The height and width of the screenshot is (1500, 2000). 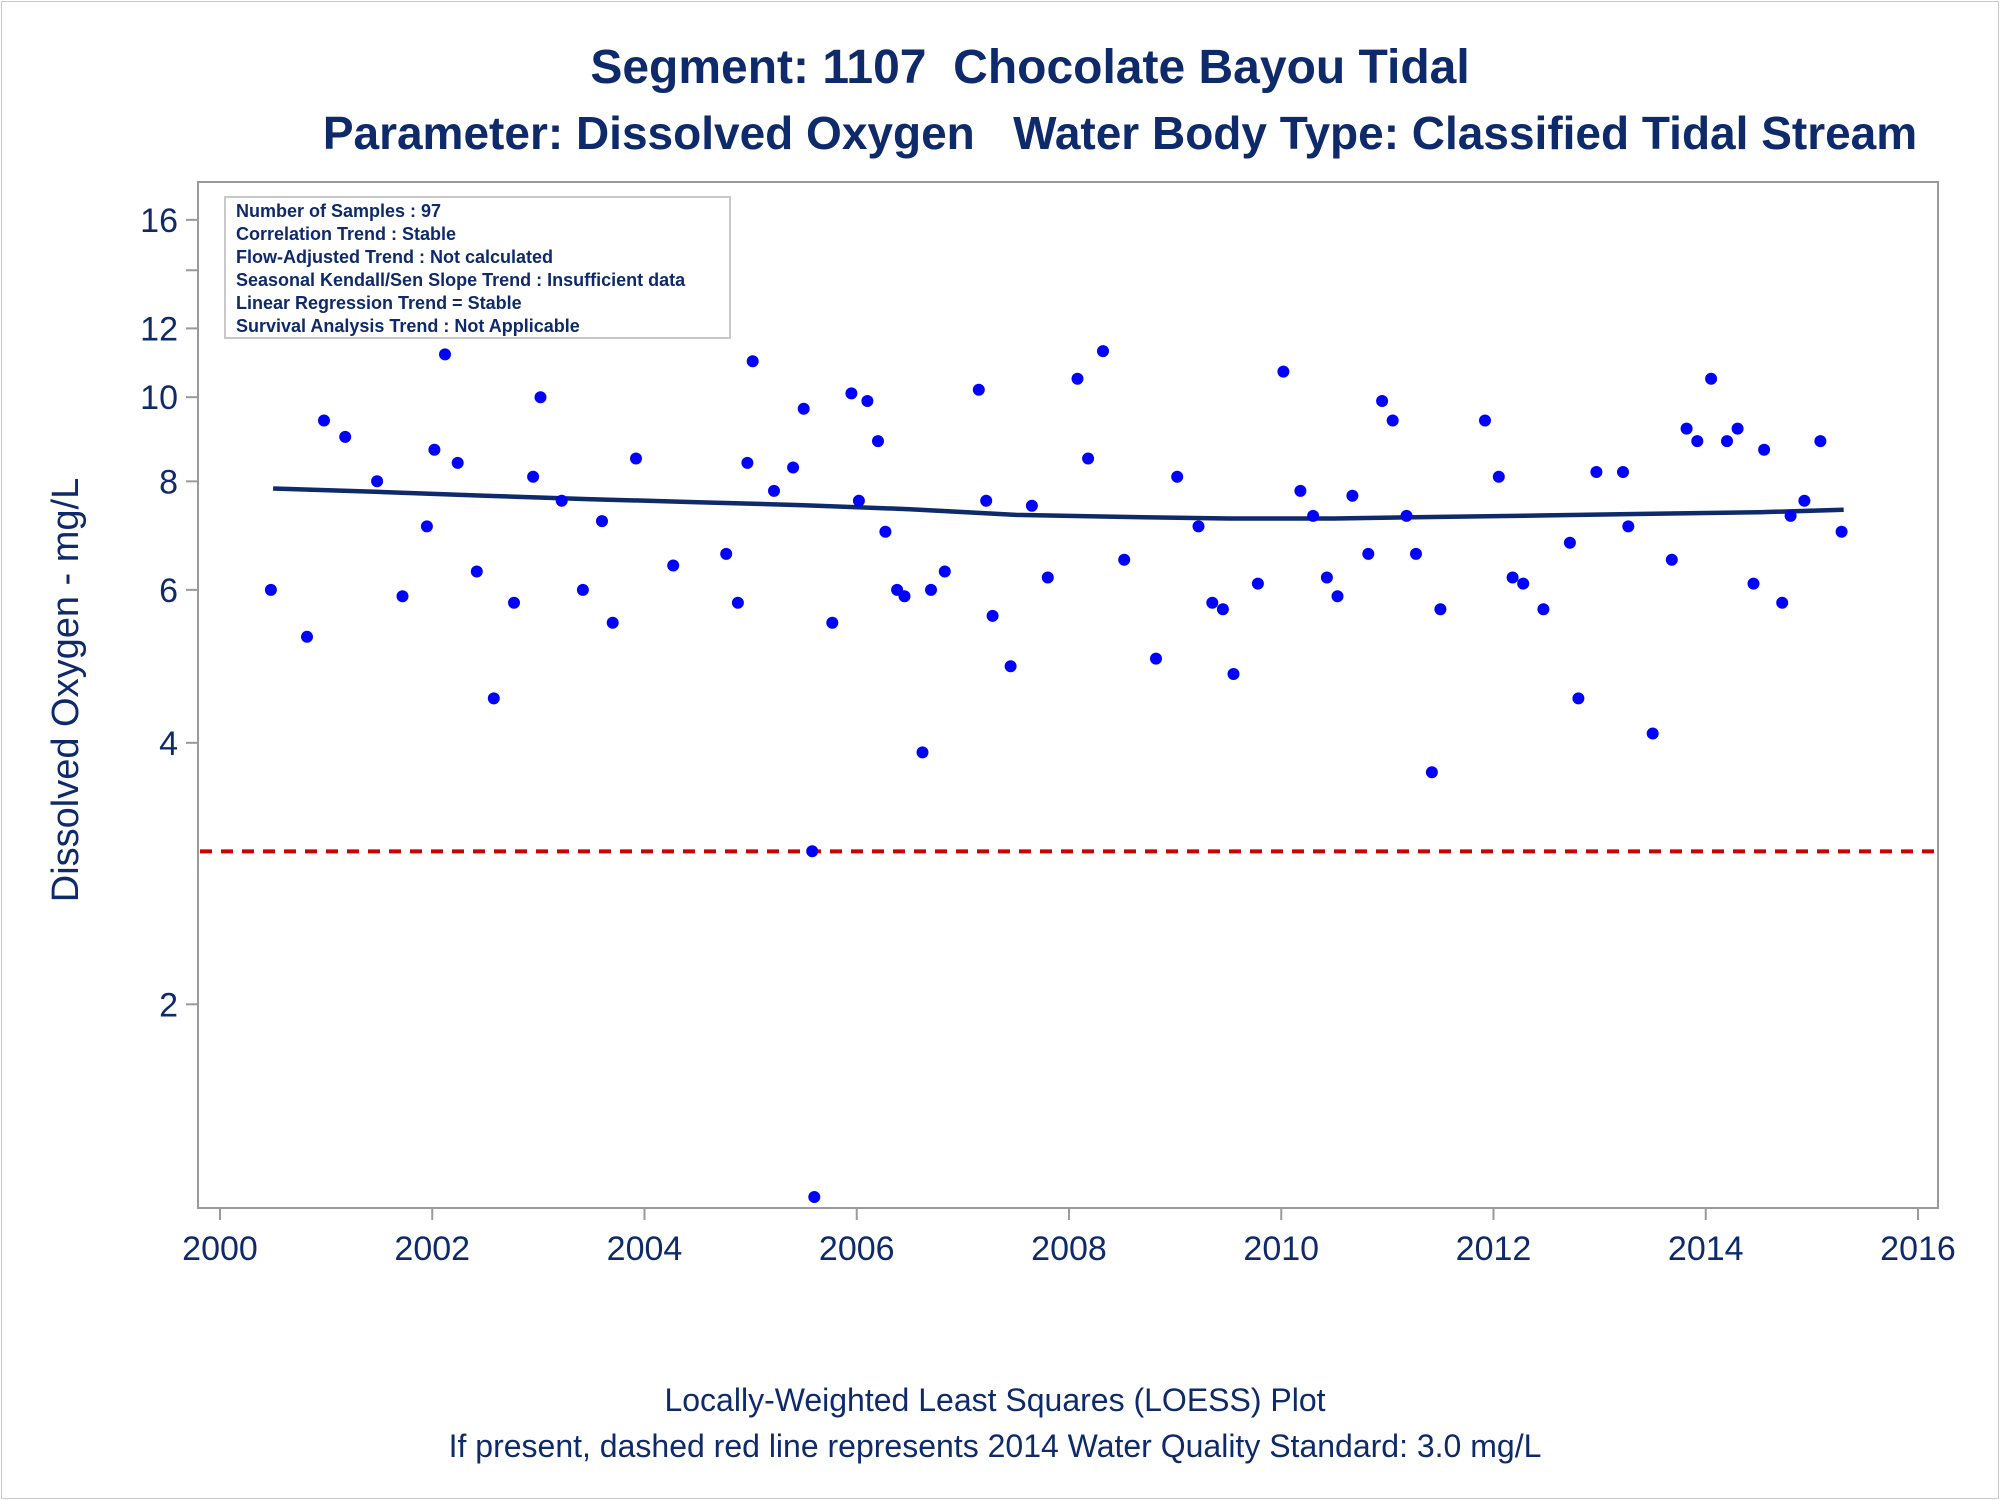 I want to click on y-tick-label: 2, so click(x=168, y=1005).